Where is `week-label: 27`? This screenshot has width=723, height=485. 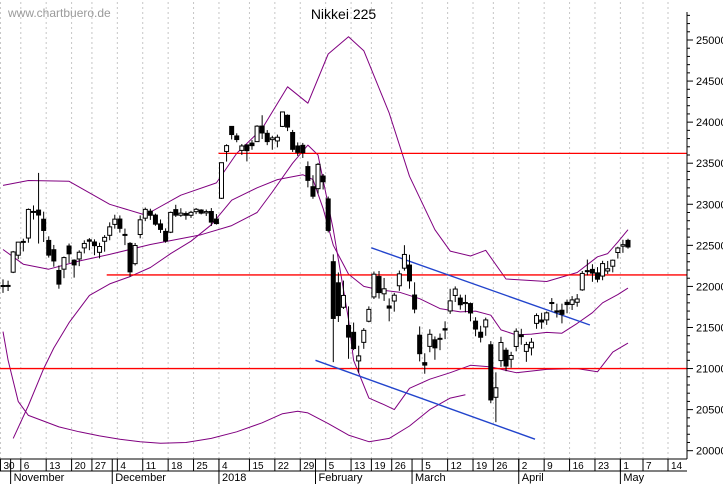 week-label: 27 is located at coordinates (101, 466).